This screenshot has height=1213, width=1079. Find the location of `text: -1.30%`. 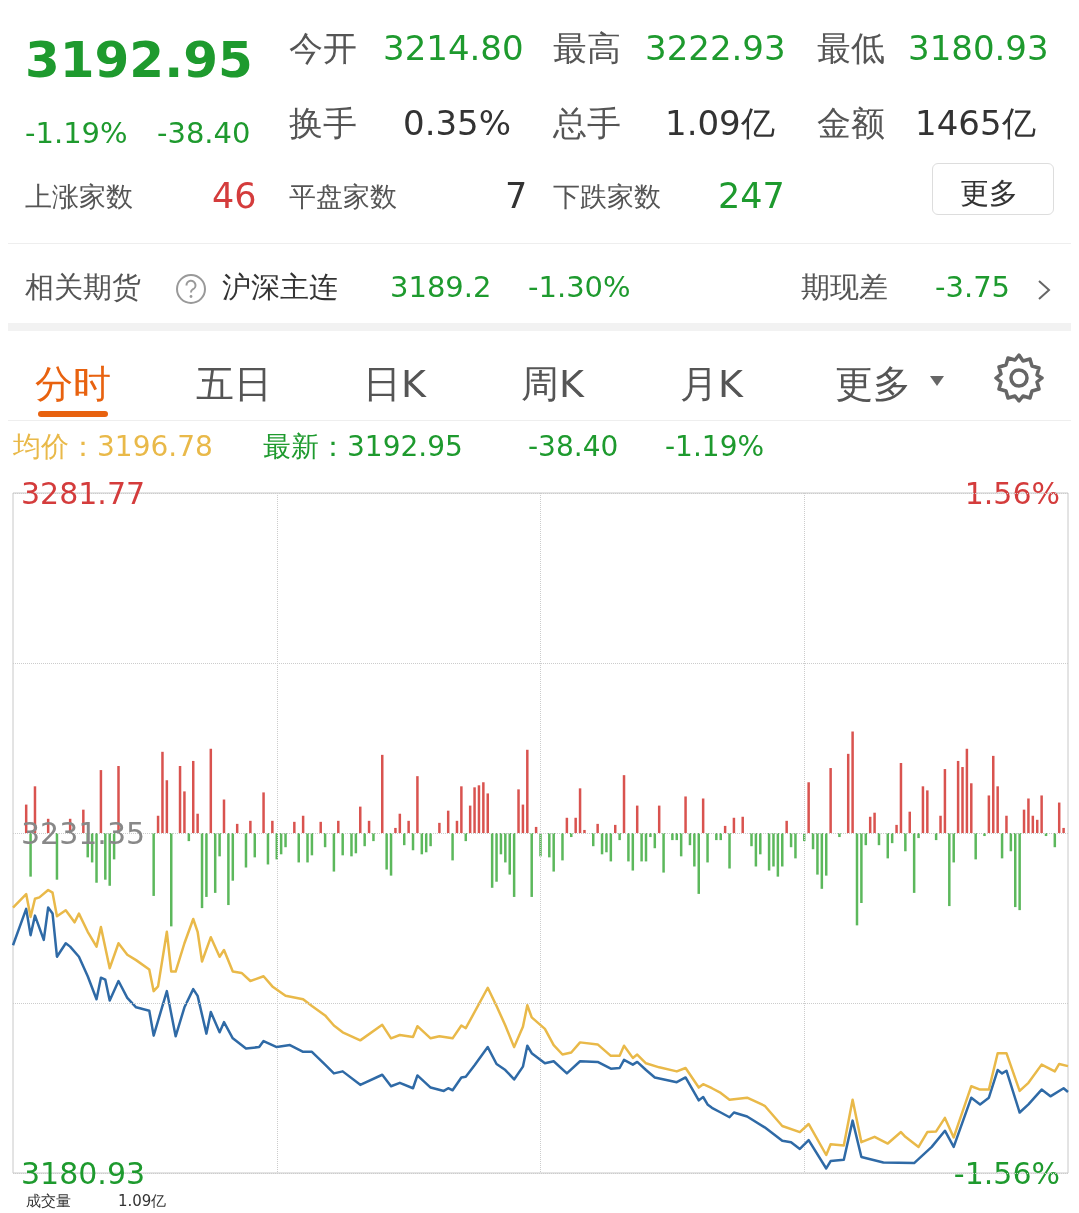

text: -1.30% is located at coordinates (579, 287).